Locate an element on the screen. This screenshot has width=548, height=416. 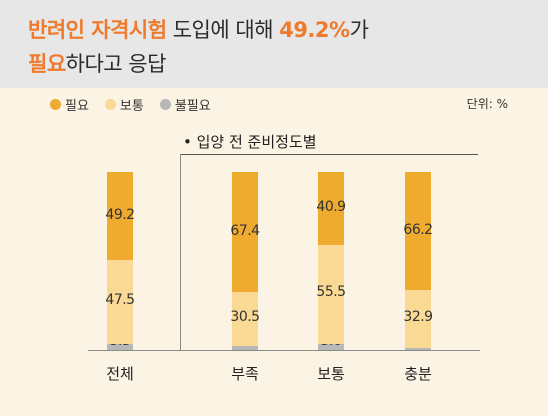
headline-text-2: 하다고 응답 is located at coordinates (116, 64).